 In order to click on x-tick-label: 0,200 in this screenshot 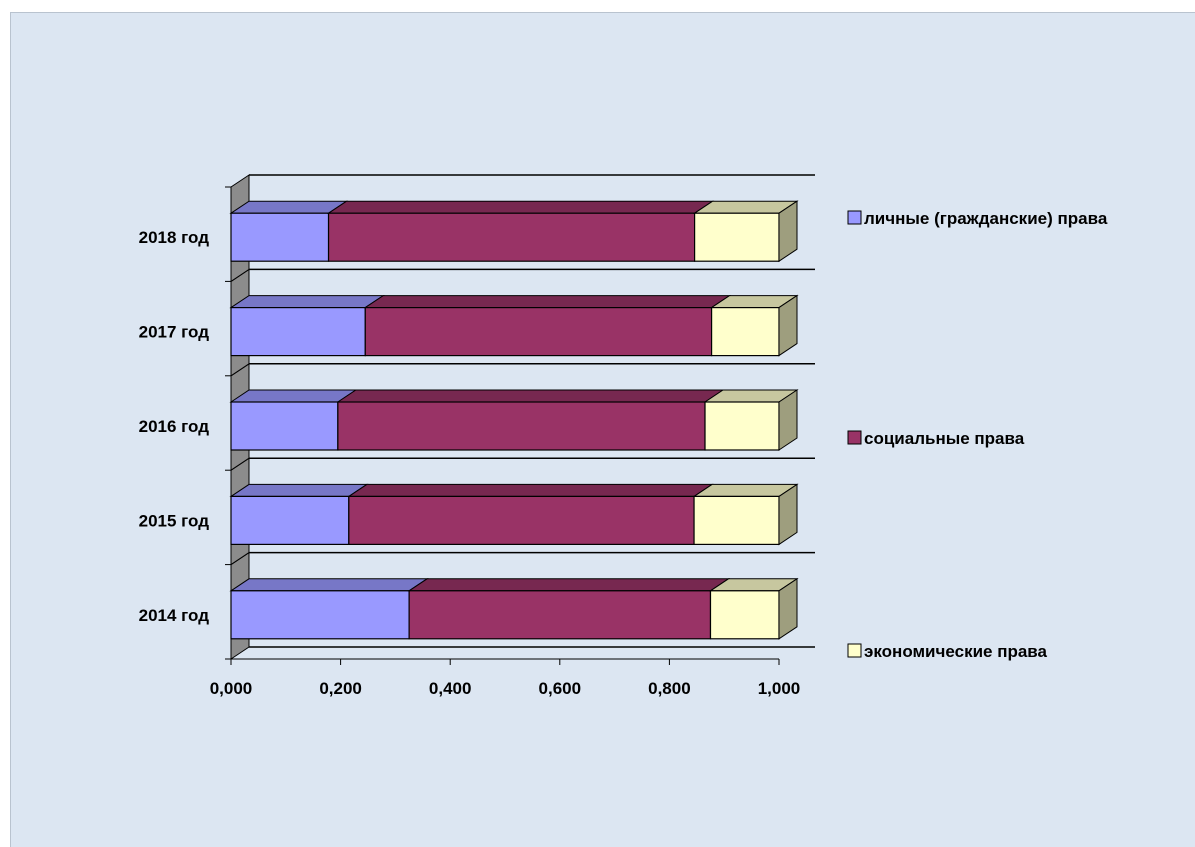, I will do `click(340, 688)`.